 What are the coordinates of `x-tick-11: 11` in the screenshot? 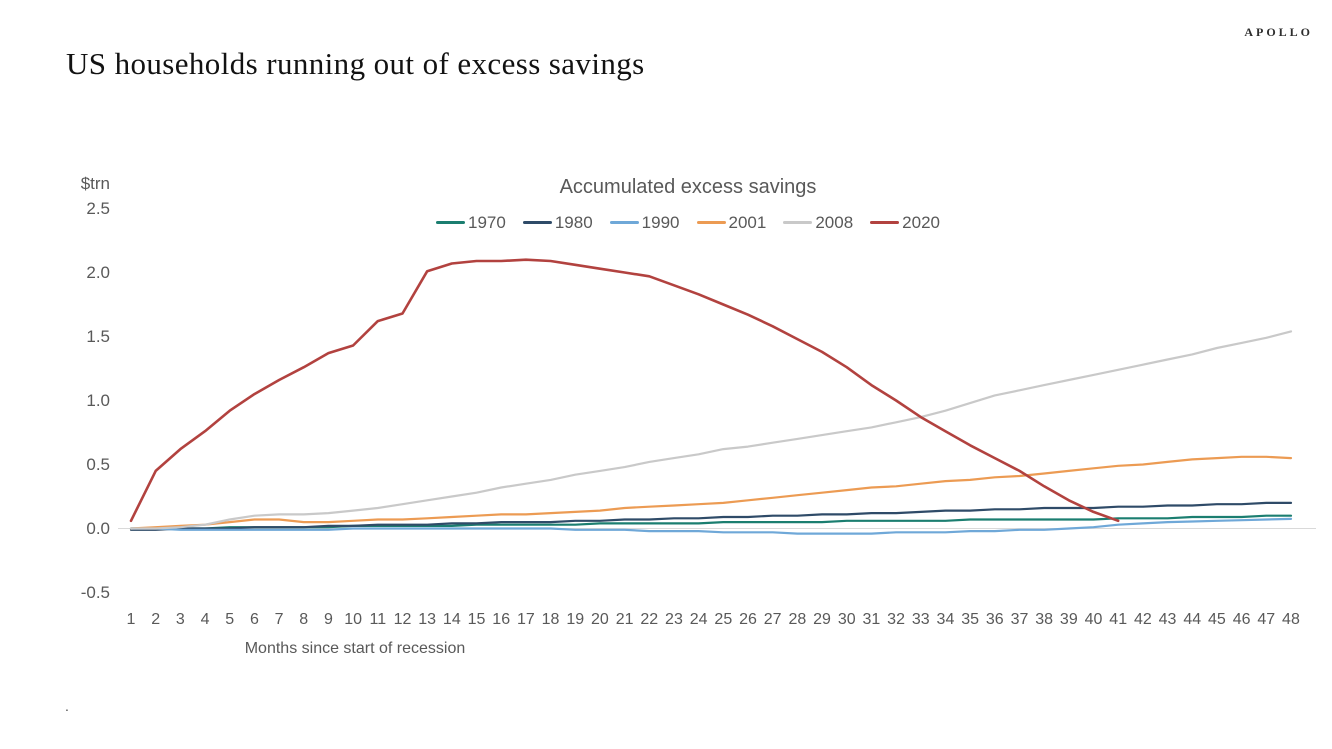 It's located at (378, 619).